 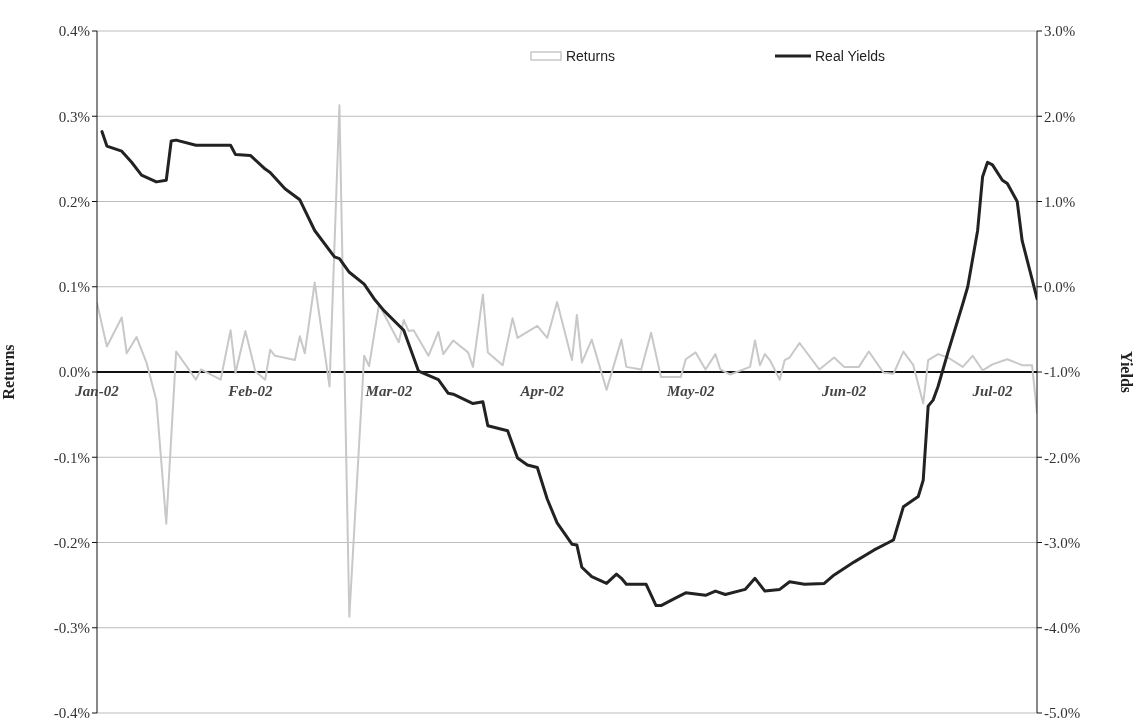 I want to click on y-tick-label: -0.4%, so click(x=71, y=713).